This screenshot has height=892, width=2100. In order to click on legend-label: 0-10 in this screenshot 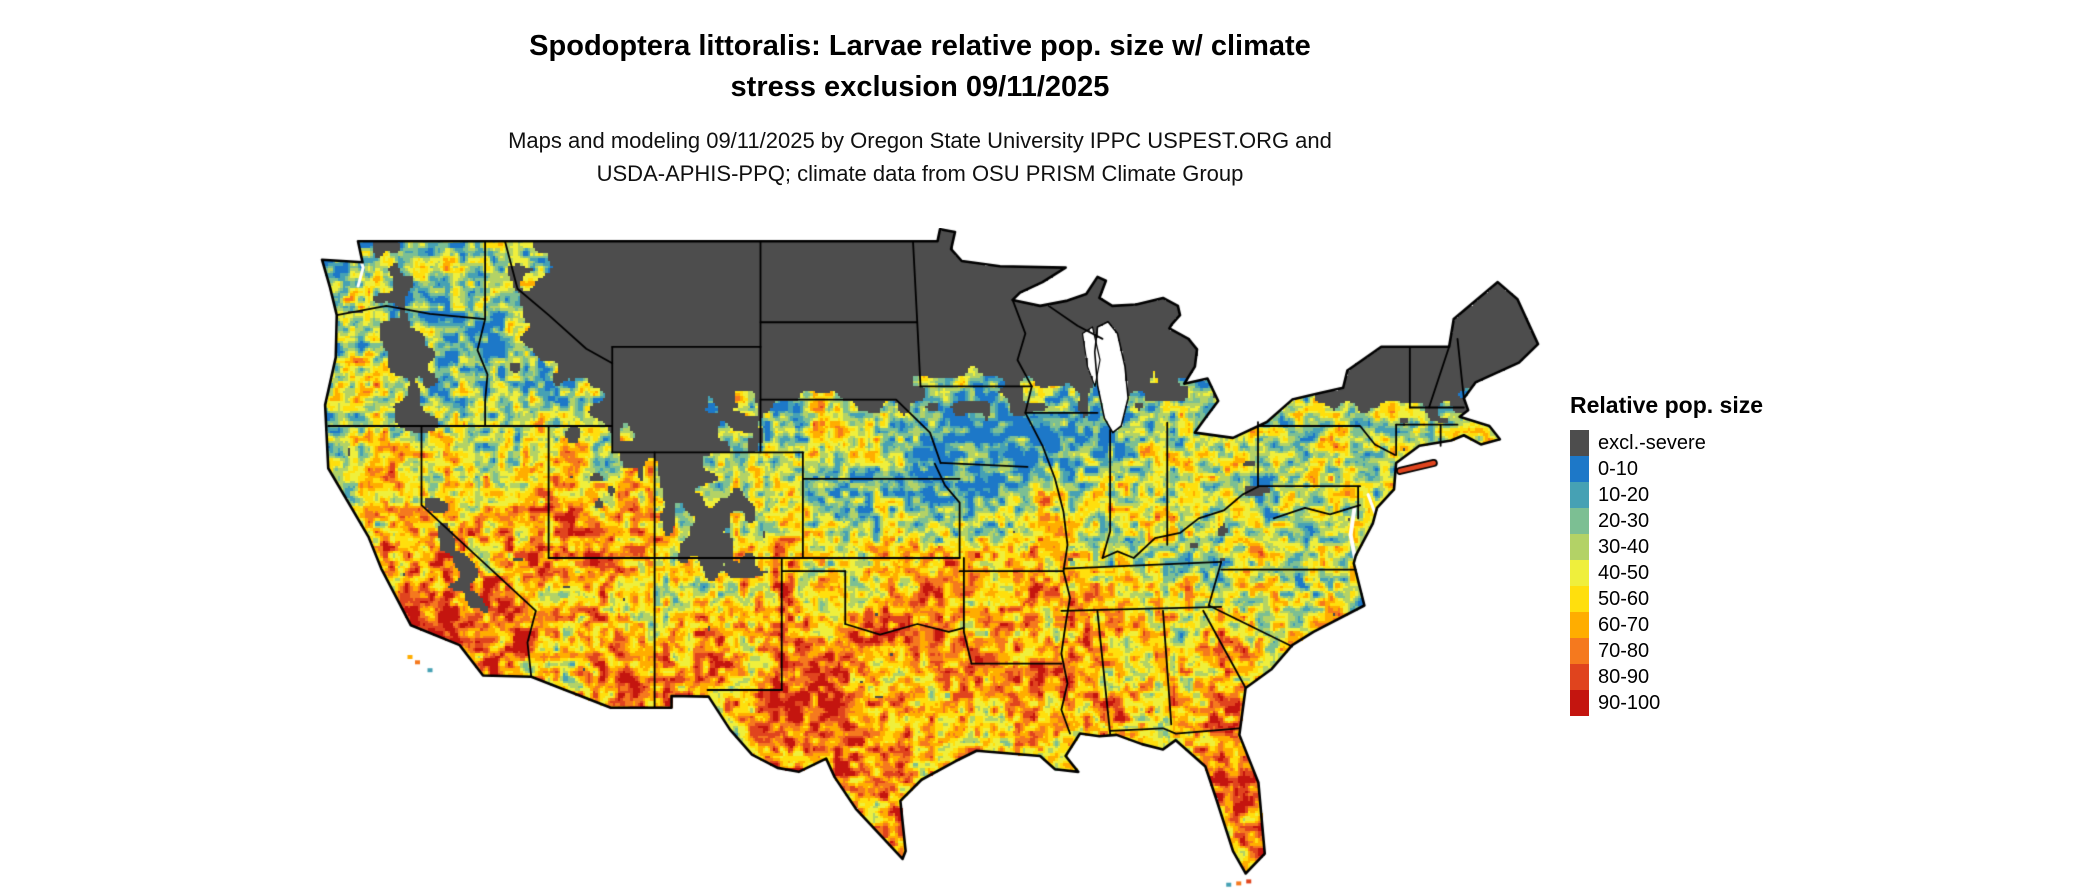, I will do `click(1618, 468)`.